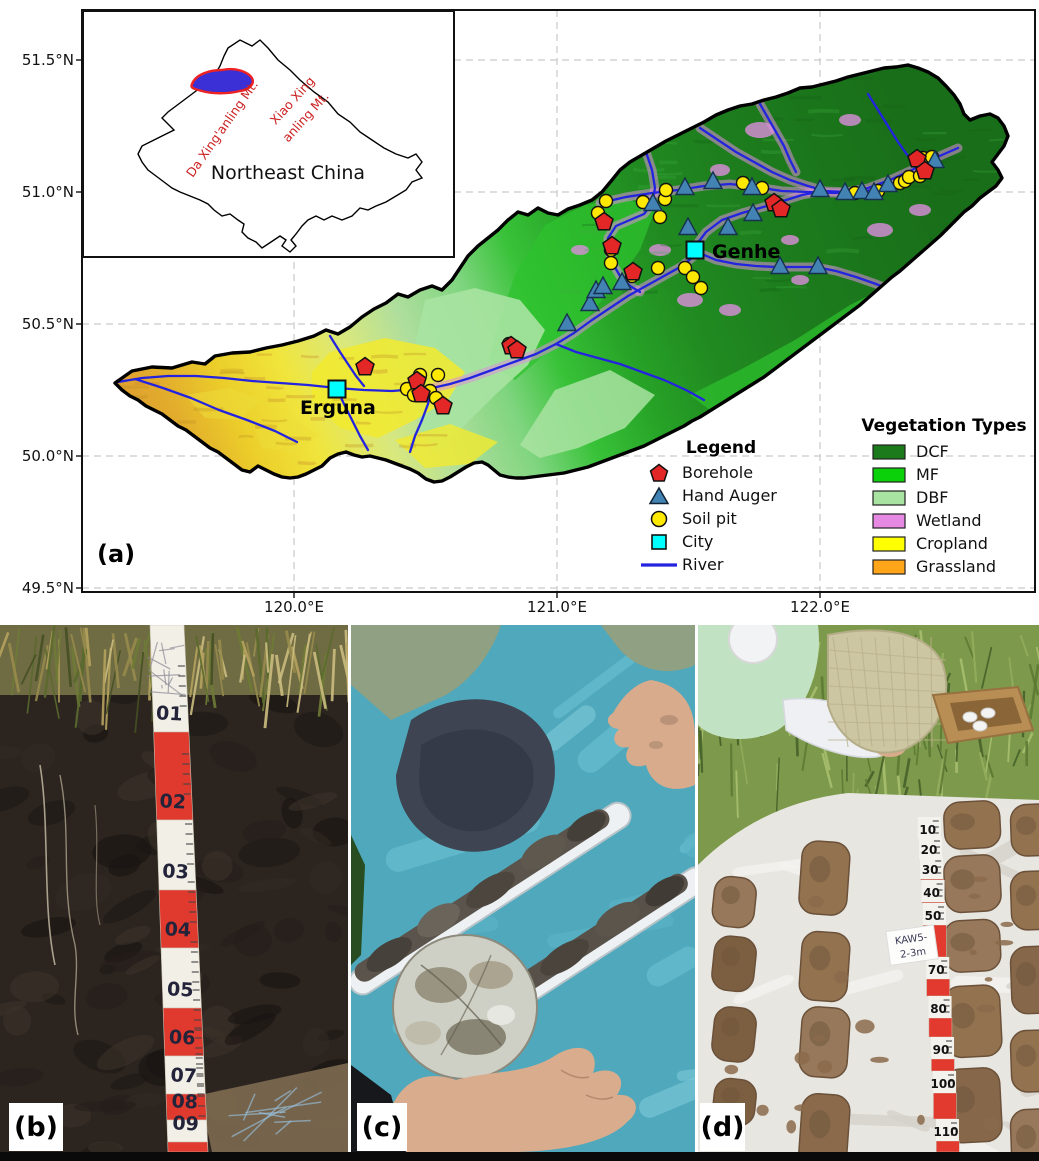  What do you see at coordinates (927, 830) in the screenshot?
I see `tape-number: 10` at bounding box center [927, 830].